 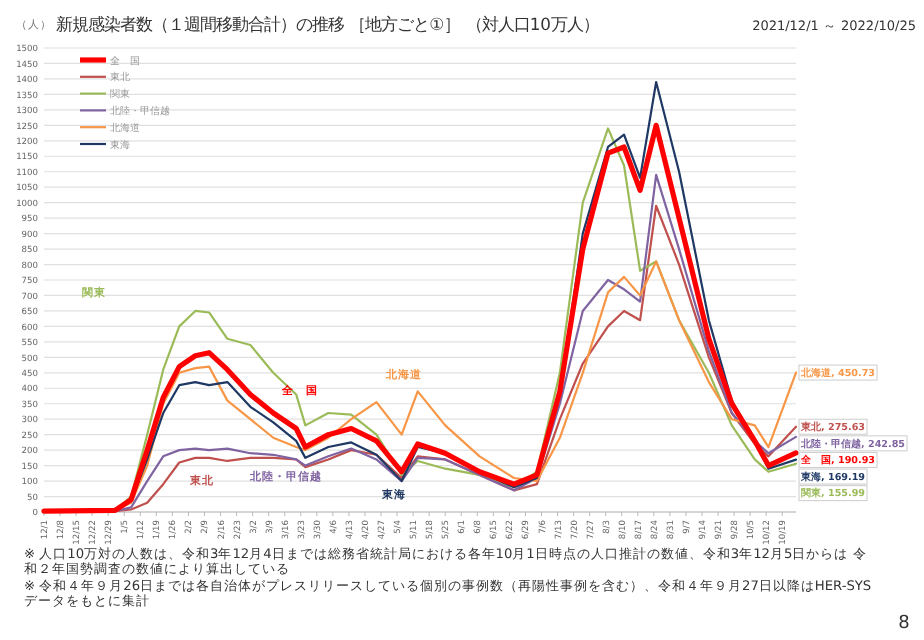 I want to click on text: 8, so click(x=904, y=624).